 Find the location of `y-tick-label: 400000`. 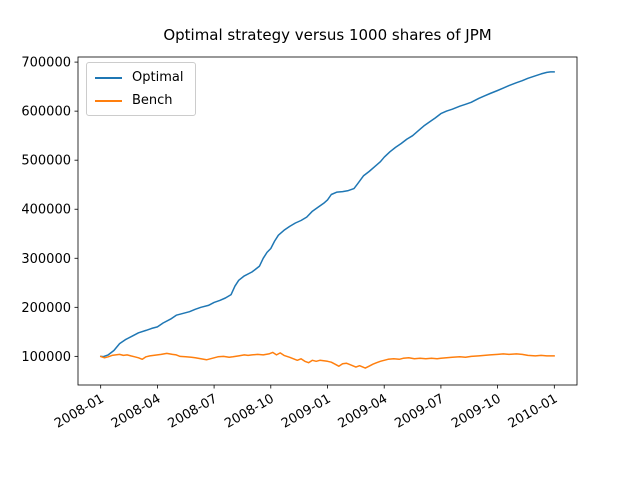

y-tick-label: 400000 is located at coordinates (46, 210).